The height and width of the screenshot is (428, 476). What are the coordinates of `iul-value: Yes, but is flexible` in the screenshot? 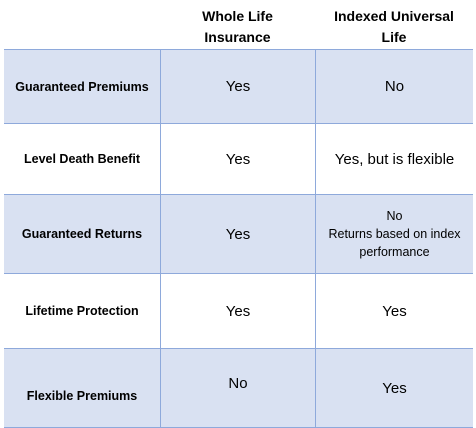 It's located at (394, 159).